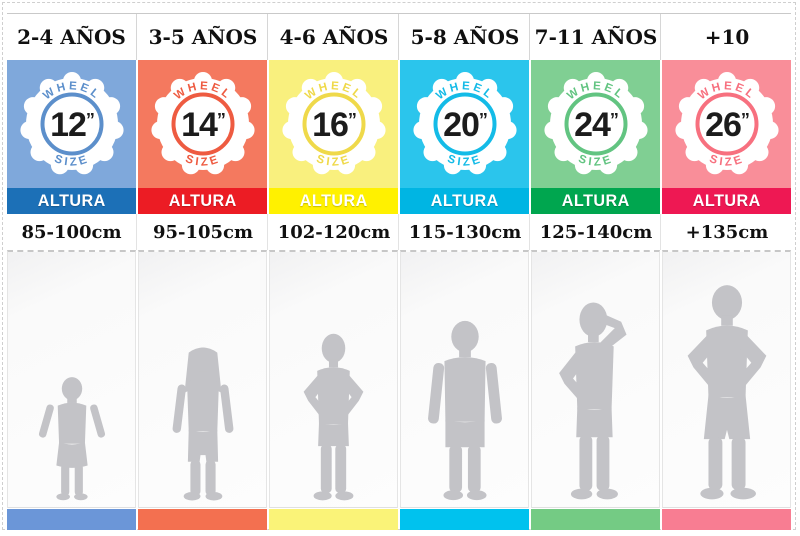 The width and height of the screenshot is (800, 536). I want to click on height-range-label: 125-140cm, so click(596, 232).